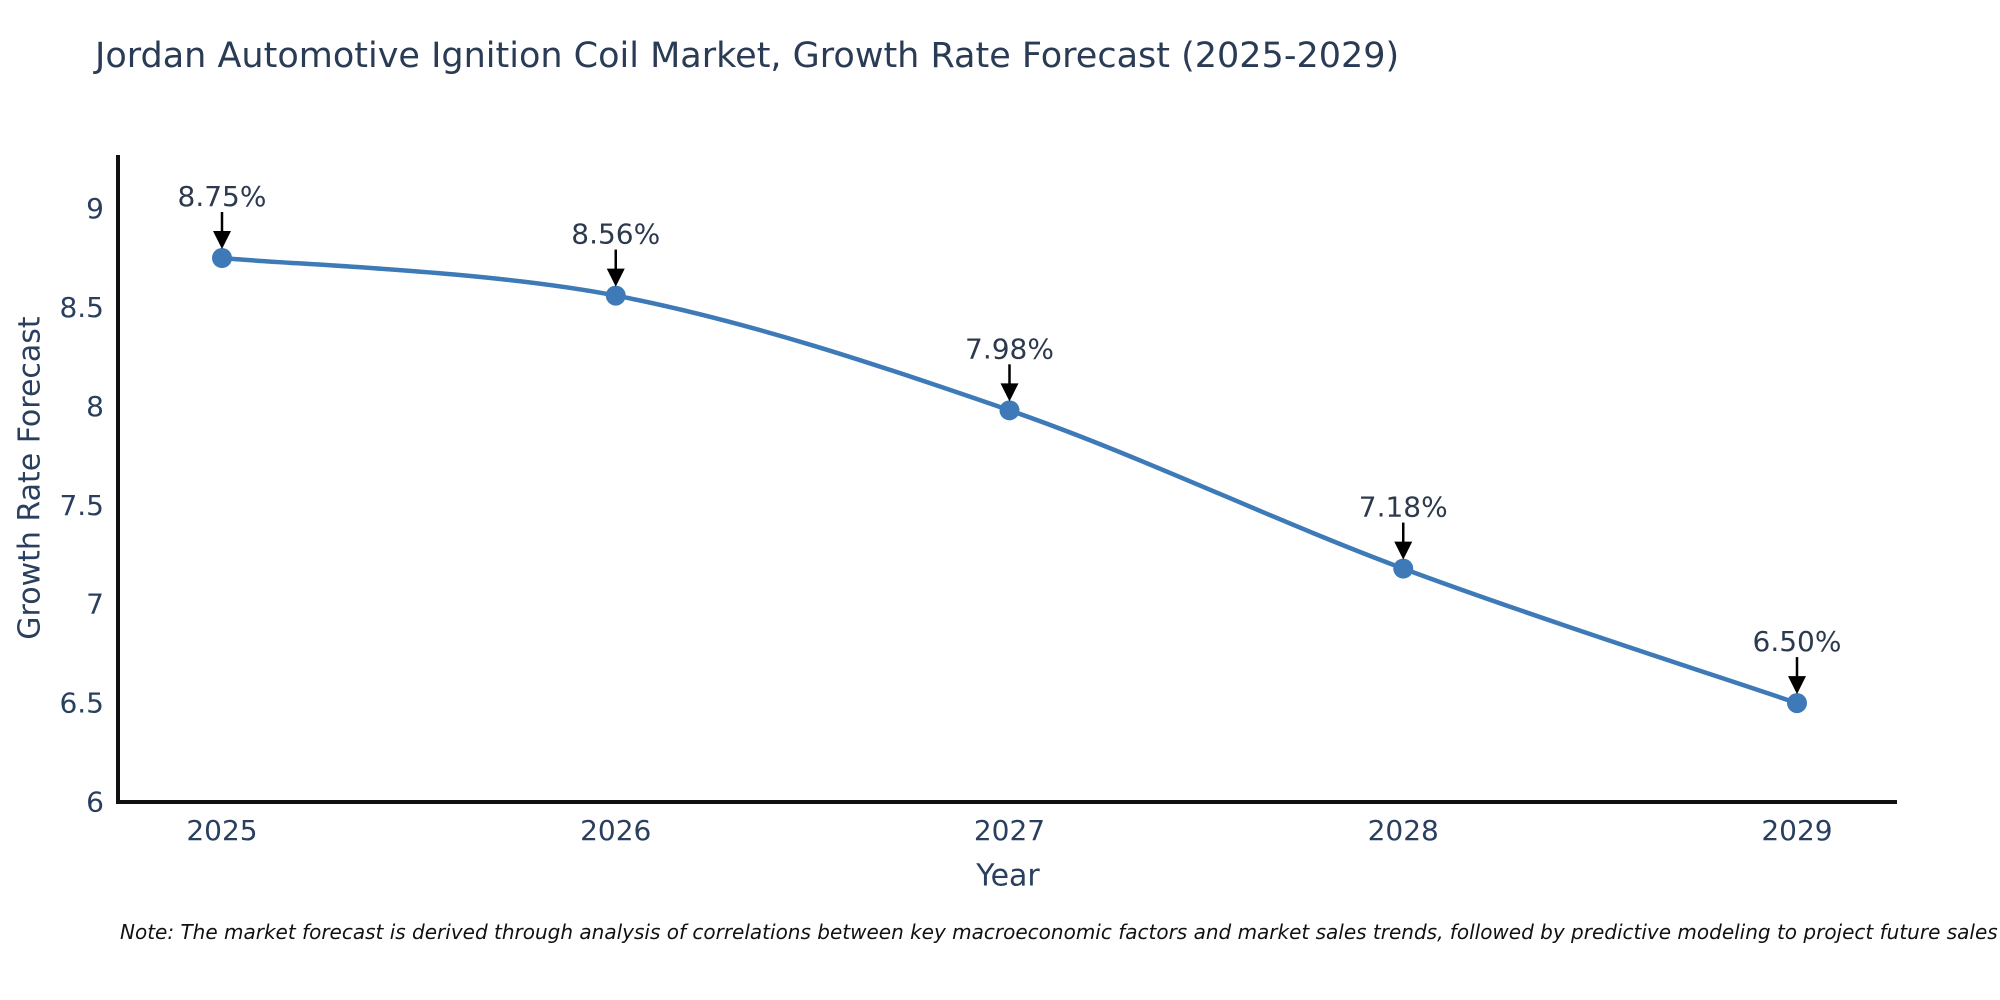  I want to click on data-point-2028, so click(1403, 568).